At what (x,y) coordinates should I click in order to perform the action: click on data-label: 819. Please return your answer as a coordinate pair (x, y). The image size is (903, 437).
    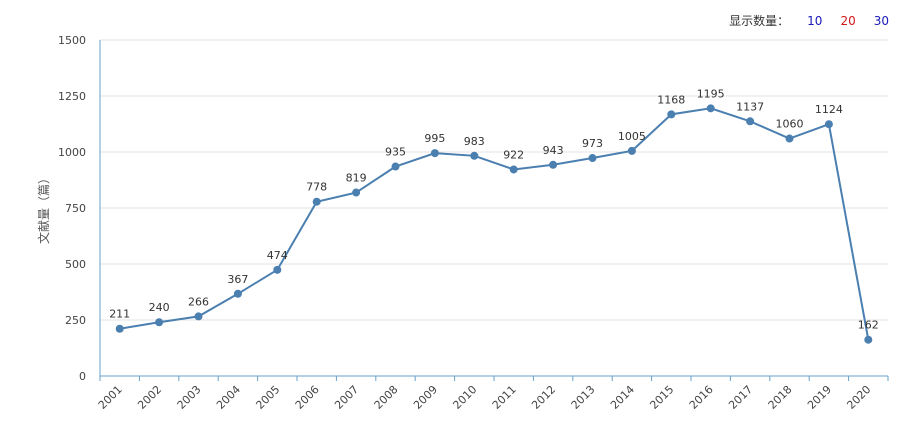
    Looking at the image, I should click on (356, 178).